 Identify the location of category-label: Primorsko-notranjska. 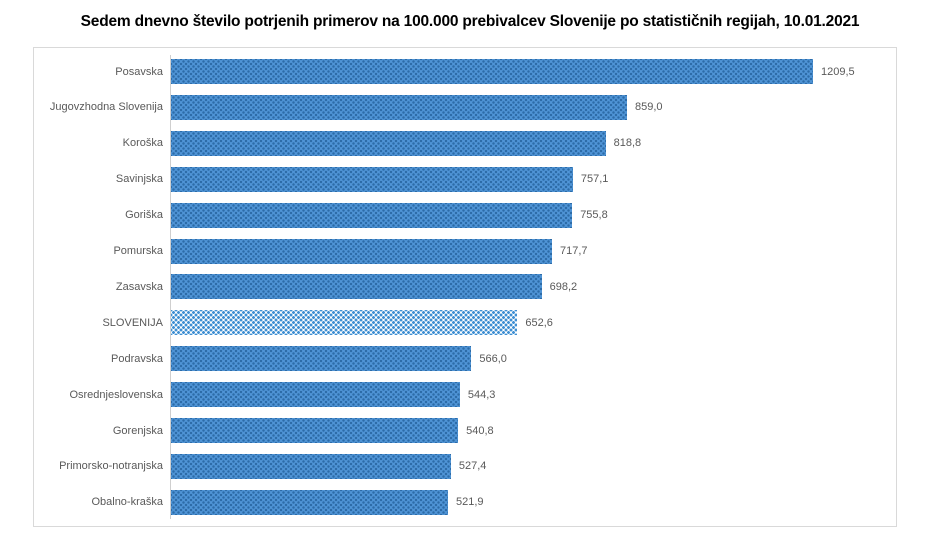
(111, 466).